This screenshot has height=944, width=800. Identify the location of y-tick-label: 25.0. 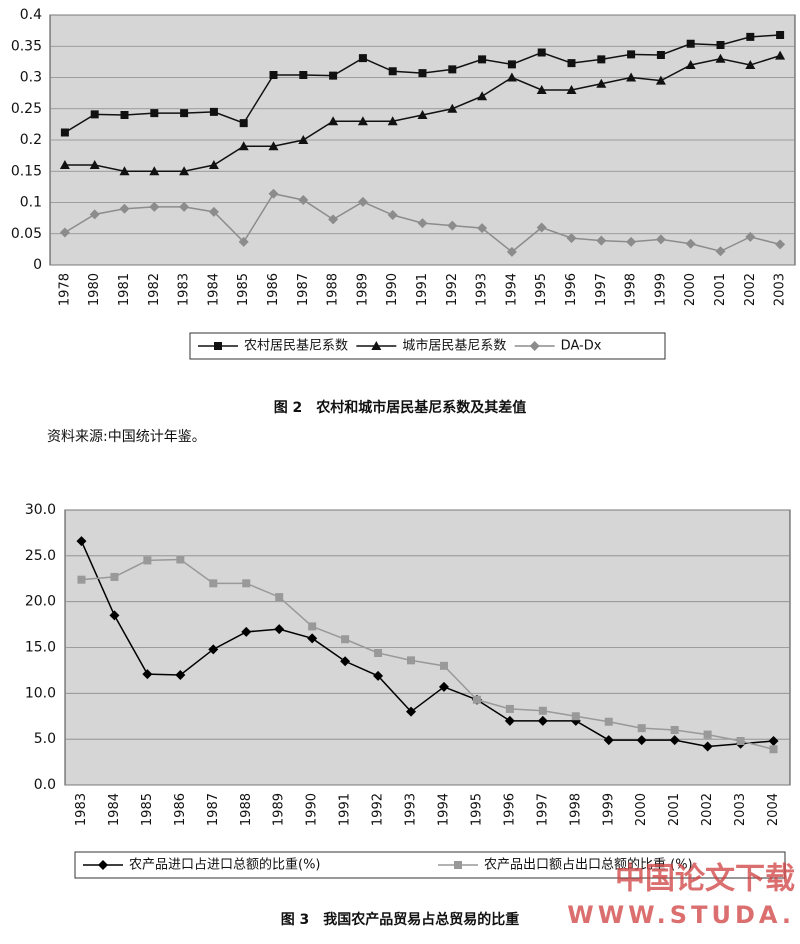
(40, 556).